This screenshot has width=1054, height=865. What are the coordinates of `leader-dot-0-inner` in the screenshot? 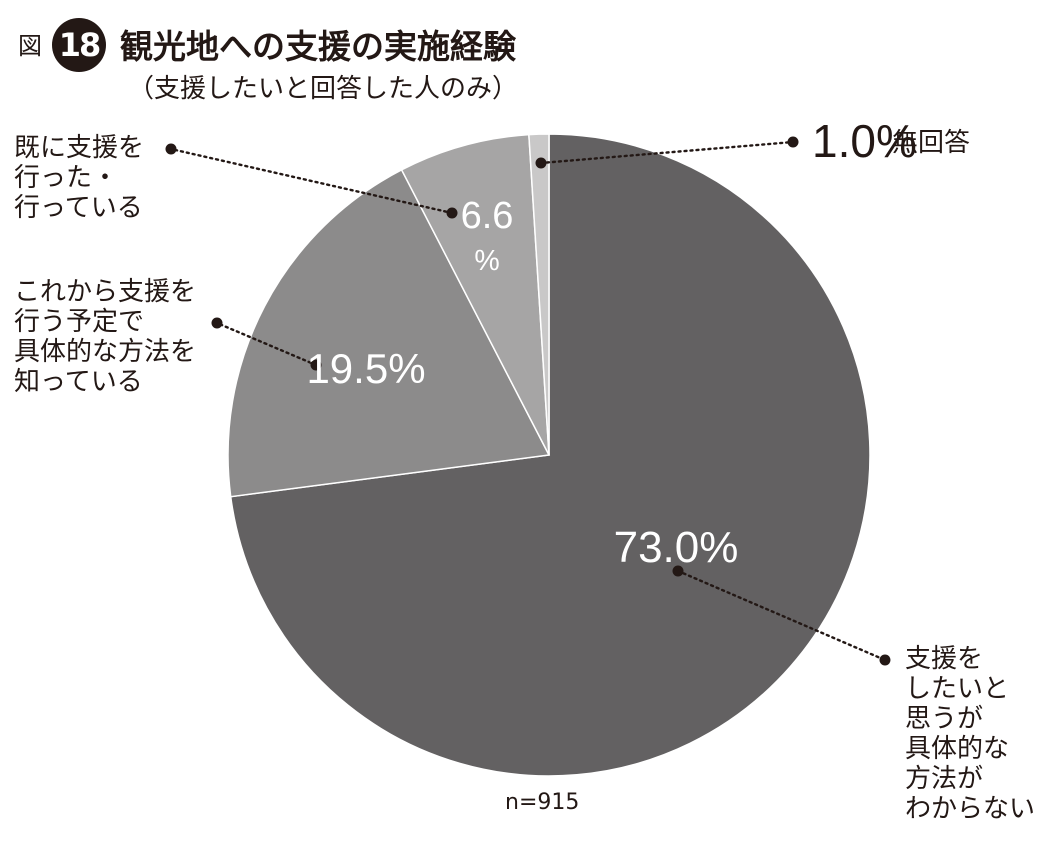 It's located at (678, 571).